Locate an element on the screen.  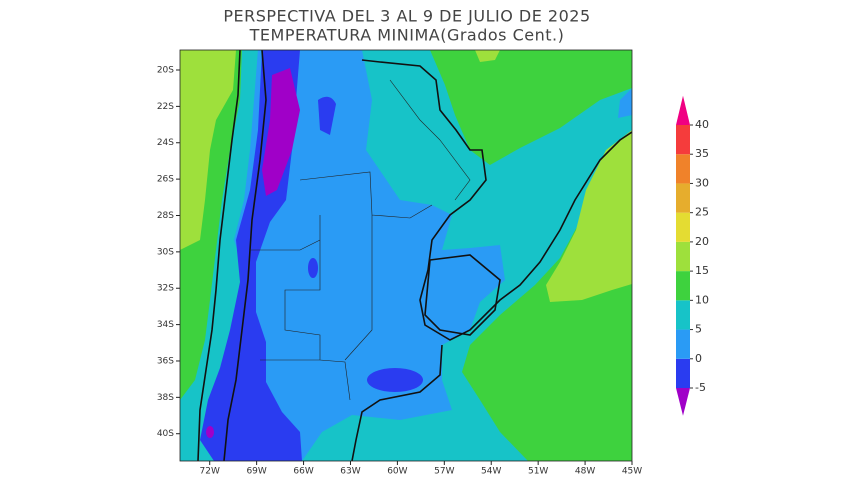
field-cold-spot is located at coordinates (313, 268).